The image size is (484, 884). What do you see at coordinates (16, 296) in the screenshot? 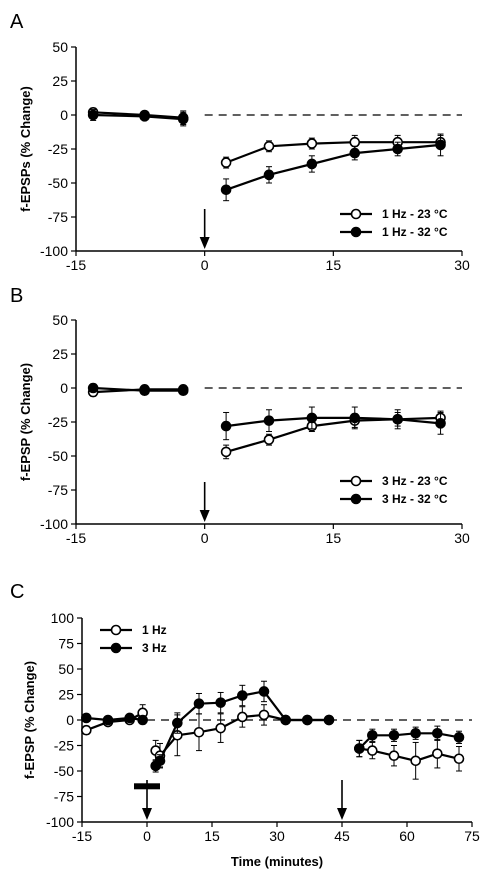
I see `panel-letter: B` at bounding box center [16, 296].